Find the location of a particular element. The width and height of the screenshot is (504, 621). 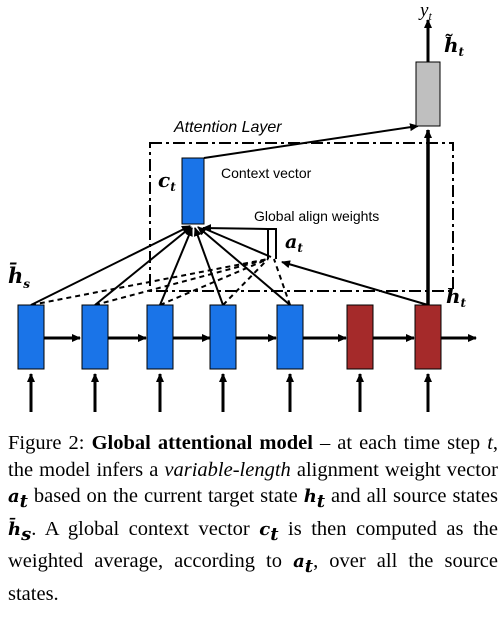

align-dashed-lines is located at coordinates (160, 282).